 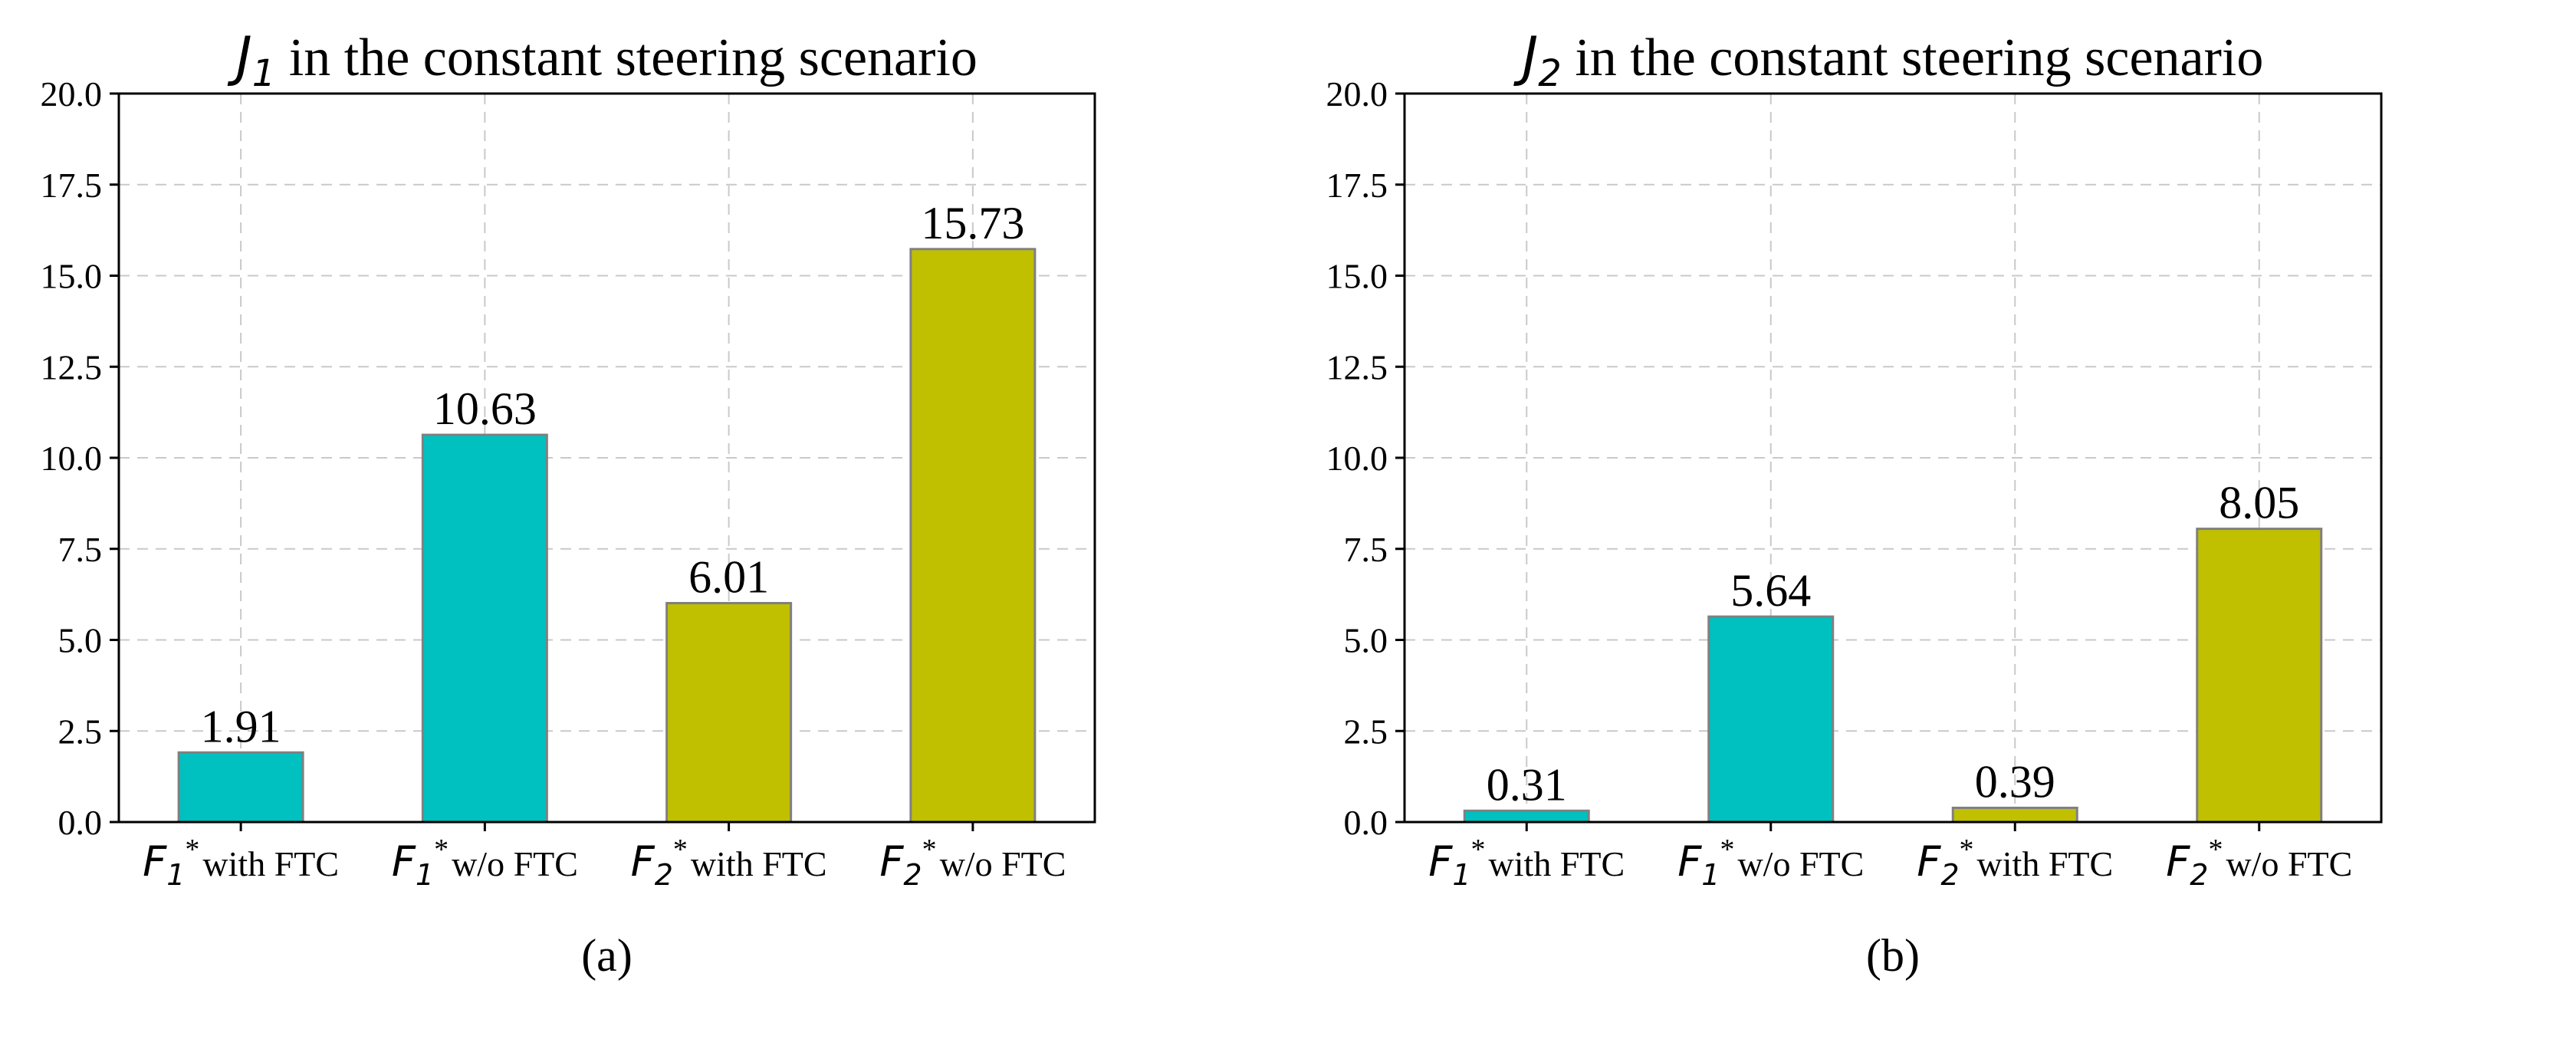 I want to click on bar-value-label: 8.05, so click(x=2259, y=503).